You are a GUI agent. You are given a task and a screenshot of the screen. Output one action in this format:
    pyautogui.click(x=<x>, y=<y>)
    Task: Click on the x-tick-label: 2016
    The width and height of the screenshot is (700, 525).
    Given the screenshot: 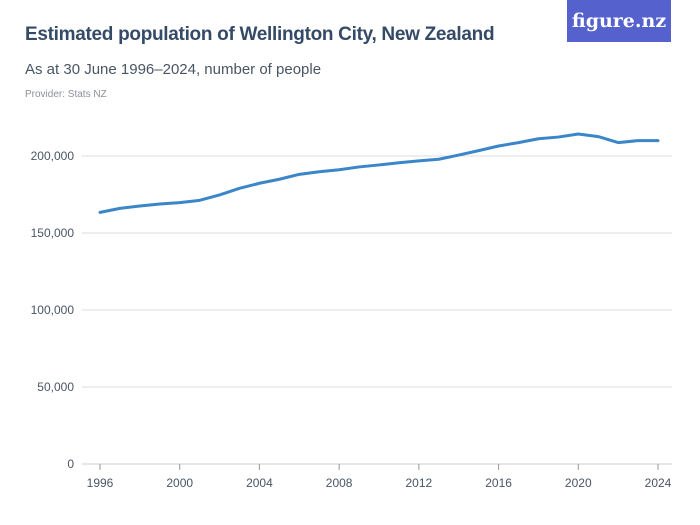 What is the action you would take?
    pyautogui.click(x=498, y=483)
    